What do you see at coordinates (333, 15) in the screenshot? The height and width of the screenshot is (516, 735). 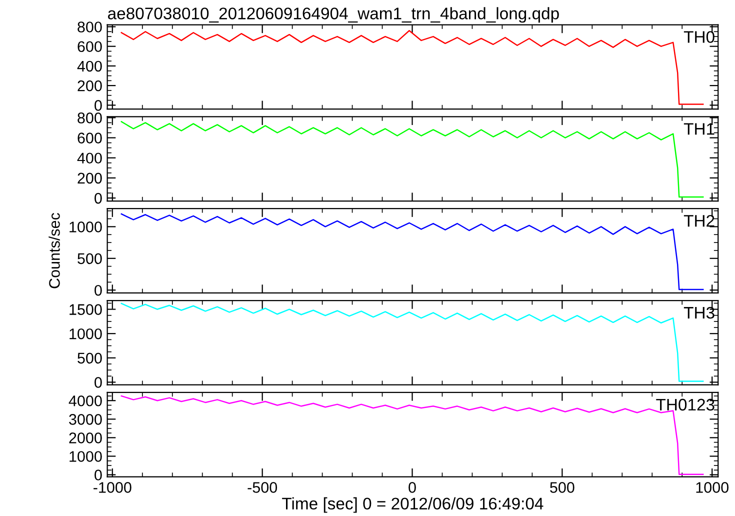 I see `chart-title: ae807038010_20120609164904_wam1_trn_4band_long.qdp` at bounding box center [333, 15].